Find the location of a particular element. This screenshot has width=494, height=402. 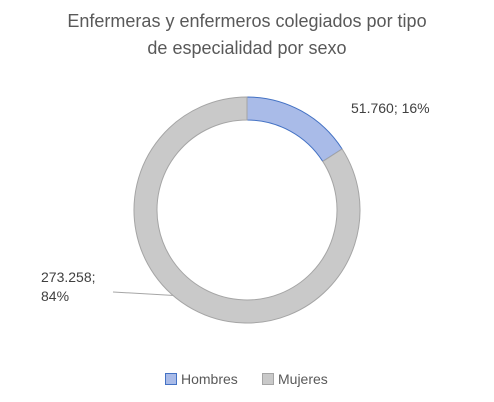

legend-item: Hombres is located at coordinates (201, 379).